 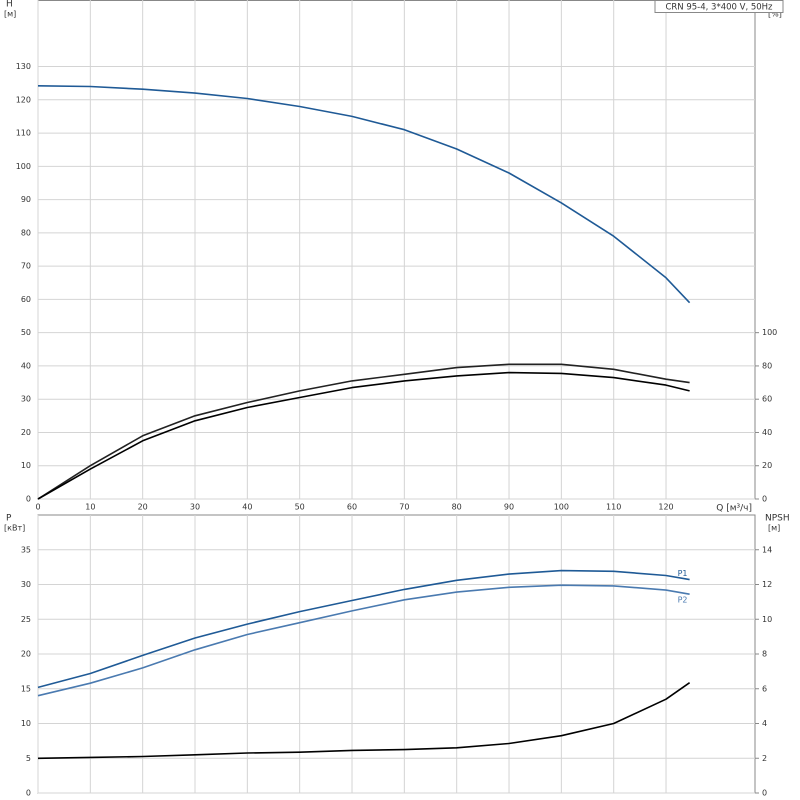 I want to click on y-tick-label: 5, so click(x=28, y=758).